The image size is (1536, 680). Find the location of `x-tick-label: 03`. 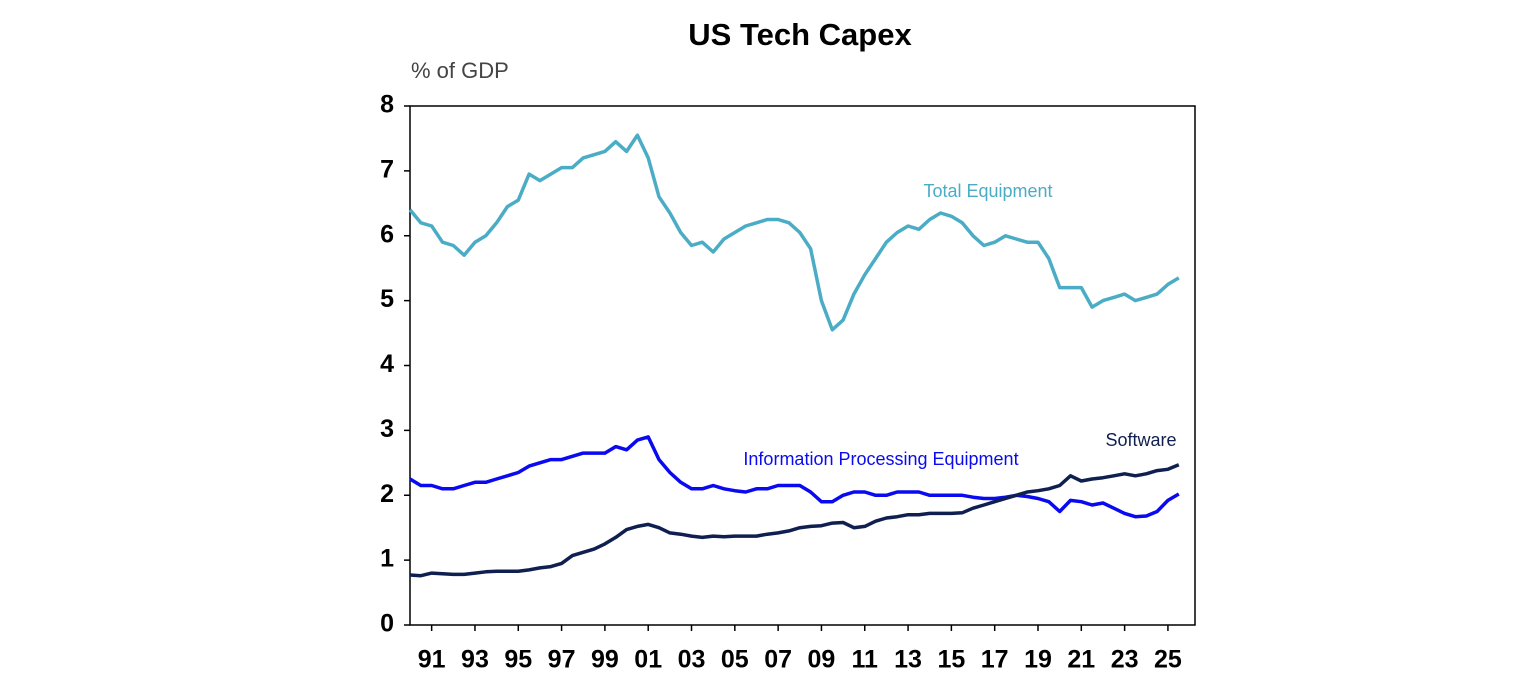

x-tick-label: 03 is located at coordinates (692, 660).